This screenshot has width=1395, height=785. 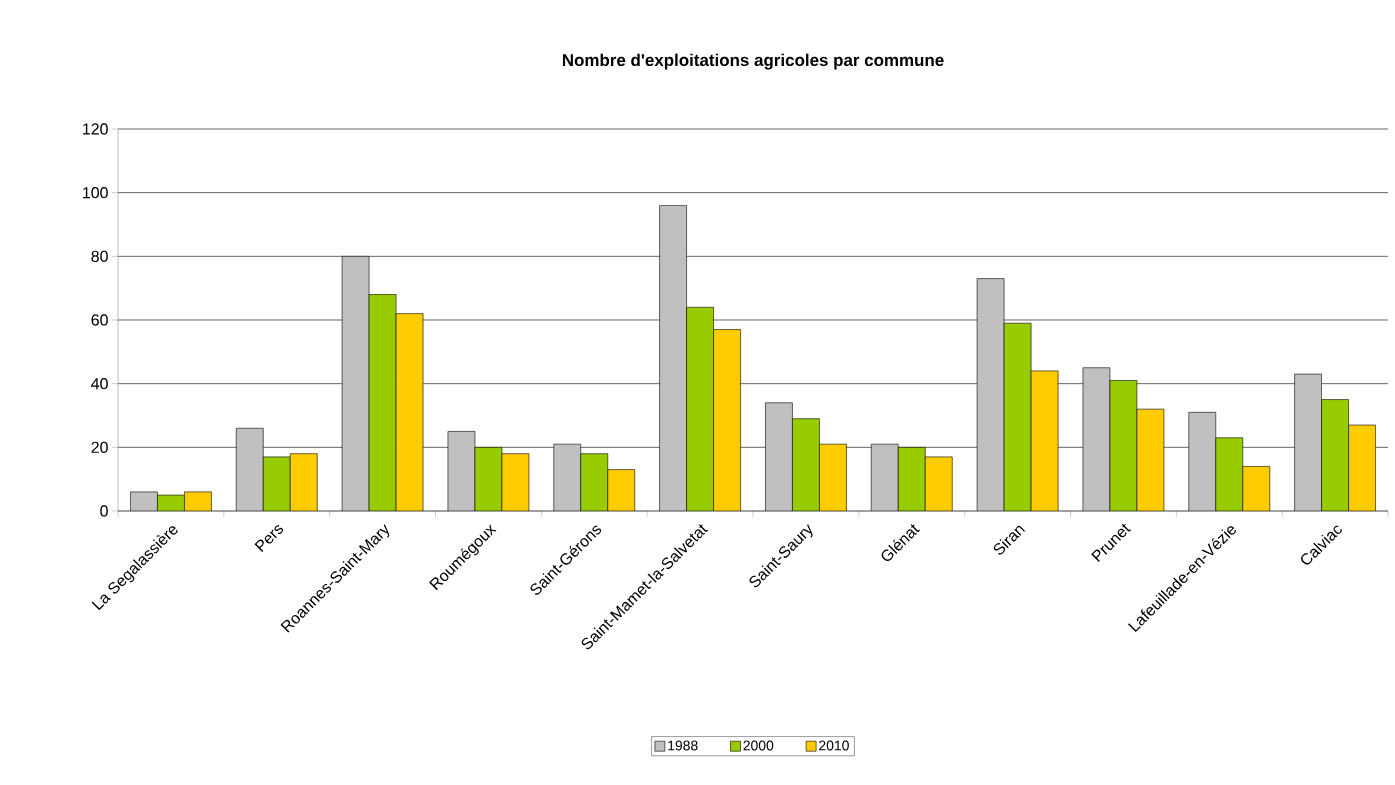 What do you see at coordinates (683, 745) in the screenshot?
I see `legend-label: 1988` at bounding box center [683, 745].